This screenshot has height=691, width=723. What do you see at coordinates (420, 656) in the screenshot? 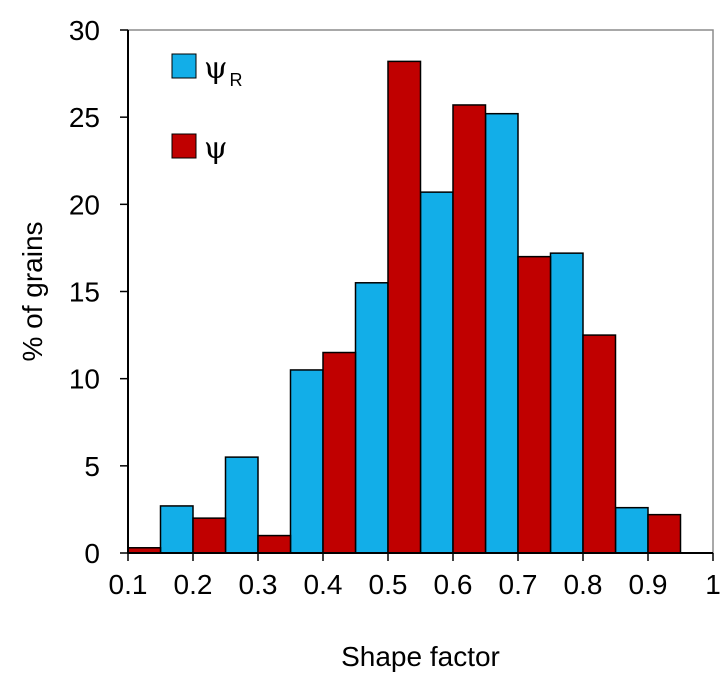
I see `x-axis-title: Shape factor` at bounding box center [420, 656].